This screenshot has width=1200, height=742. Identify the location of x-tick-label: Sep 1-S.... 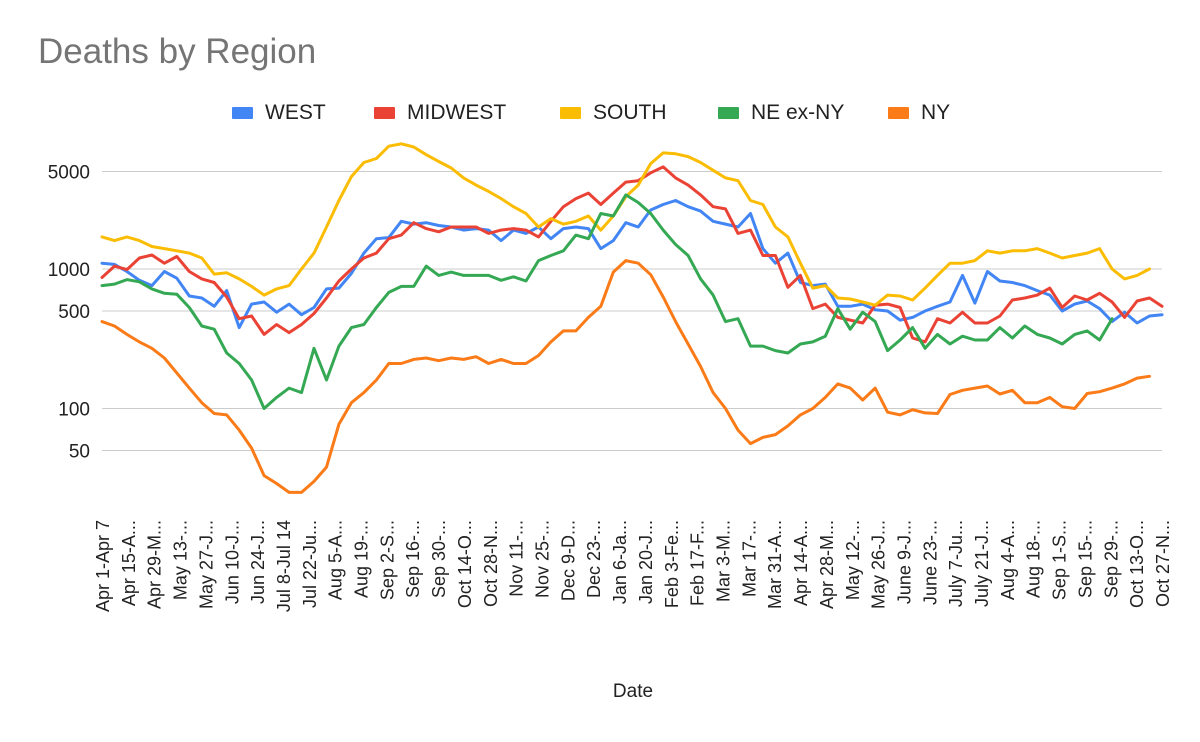
(1060, 560).